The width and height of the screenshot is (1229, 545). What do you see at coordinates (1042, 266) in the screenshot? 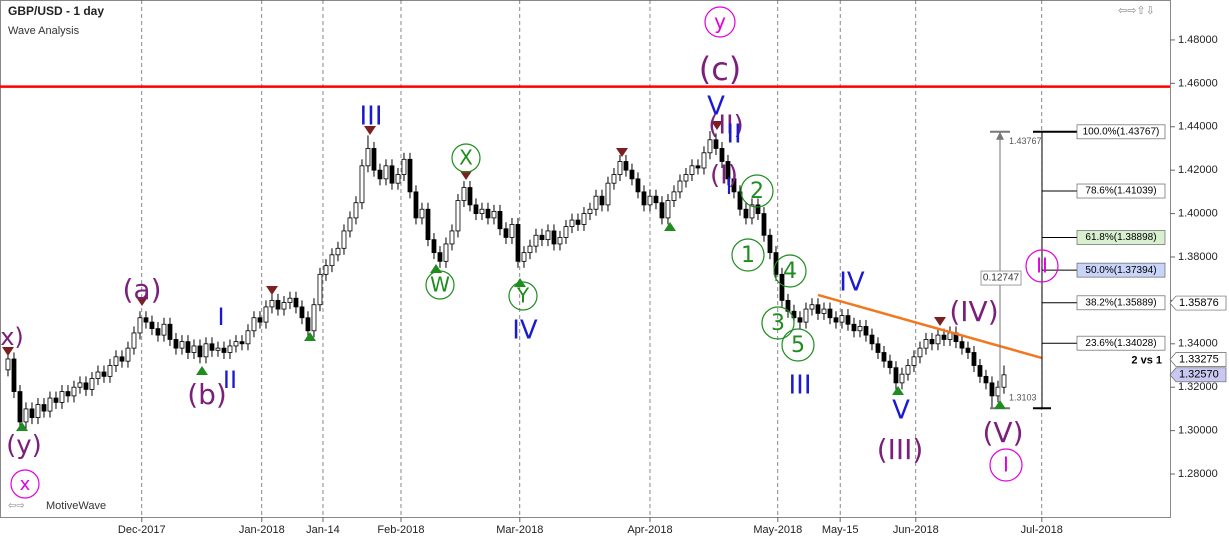
I see `wave-label: II` at bounding box center [1042, 266].